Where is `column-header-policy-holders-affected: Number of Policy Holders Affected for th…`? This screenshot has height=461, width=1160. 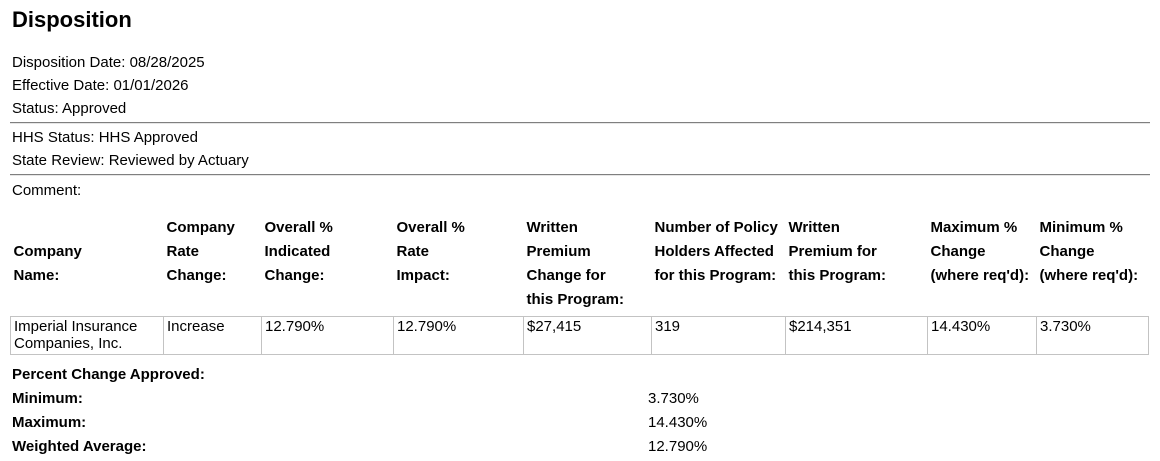
column-header-policy-holders-affected: Number of Policy Holders Affected for th… is located at coordinates (716, 251).